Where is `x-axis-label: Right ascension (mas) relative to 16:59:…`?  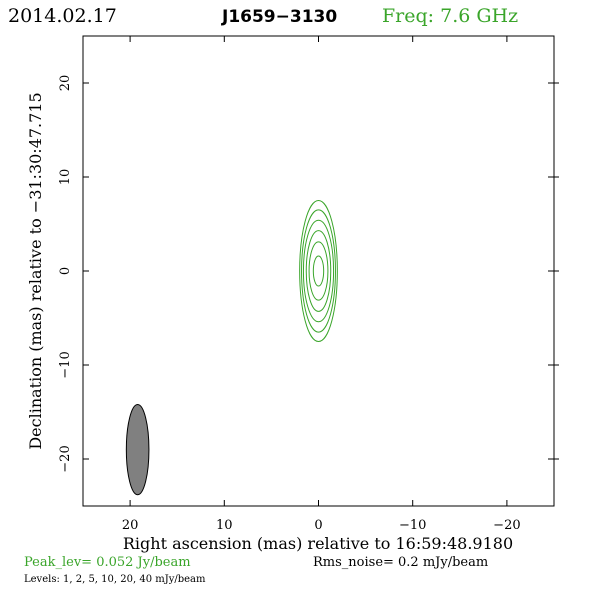 x-axis-label: Right ascension (mas) relative to 16:59:… is located at coordinates (318, 543).